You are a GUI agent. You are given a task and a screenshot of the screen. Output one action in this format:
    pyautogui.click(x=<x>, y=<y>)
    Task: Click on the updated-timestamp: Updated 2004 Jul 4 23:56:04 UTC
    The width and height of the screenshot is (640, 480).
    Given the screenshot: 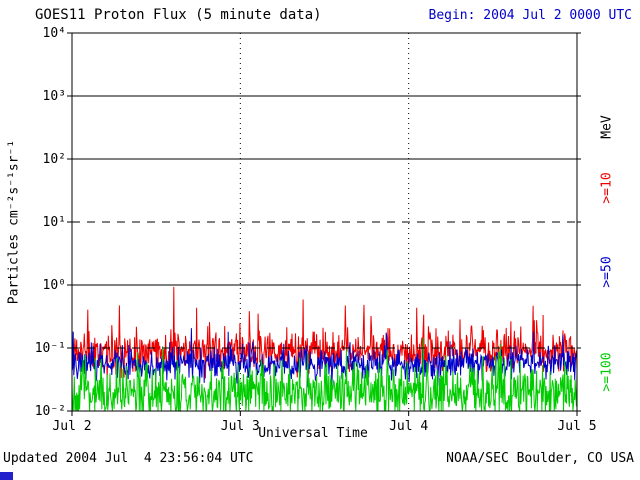 What is the action you would take?
    pyautogui.click(x=128, y=458)
    